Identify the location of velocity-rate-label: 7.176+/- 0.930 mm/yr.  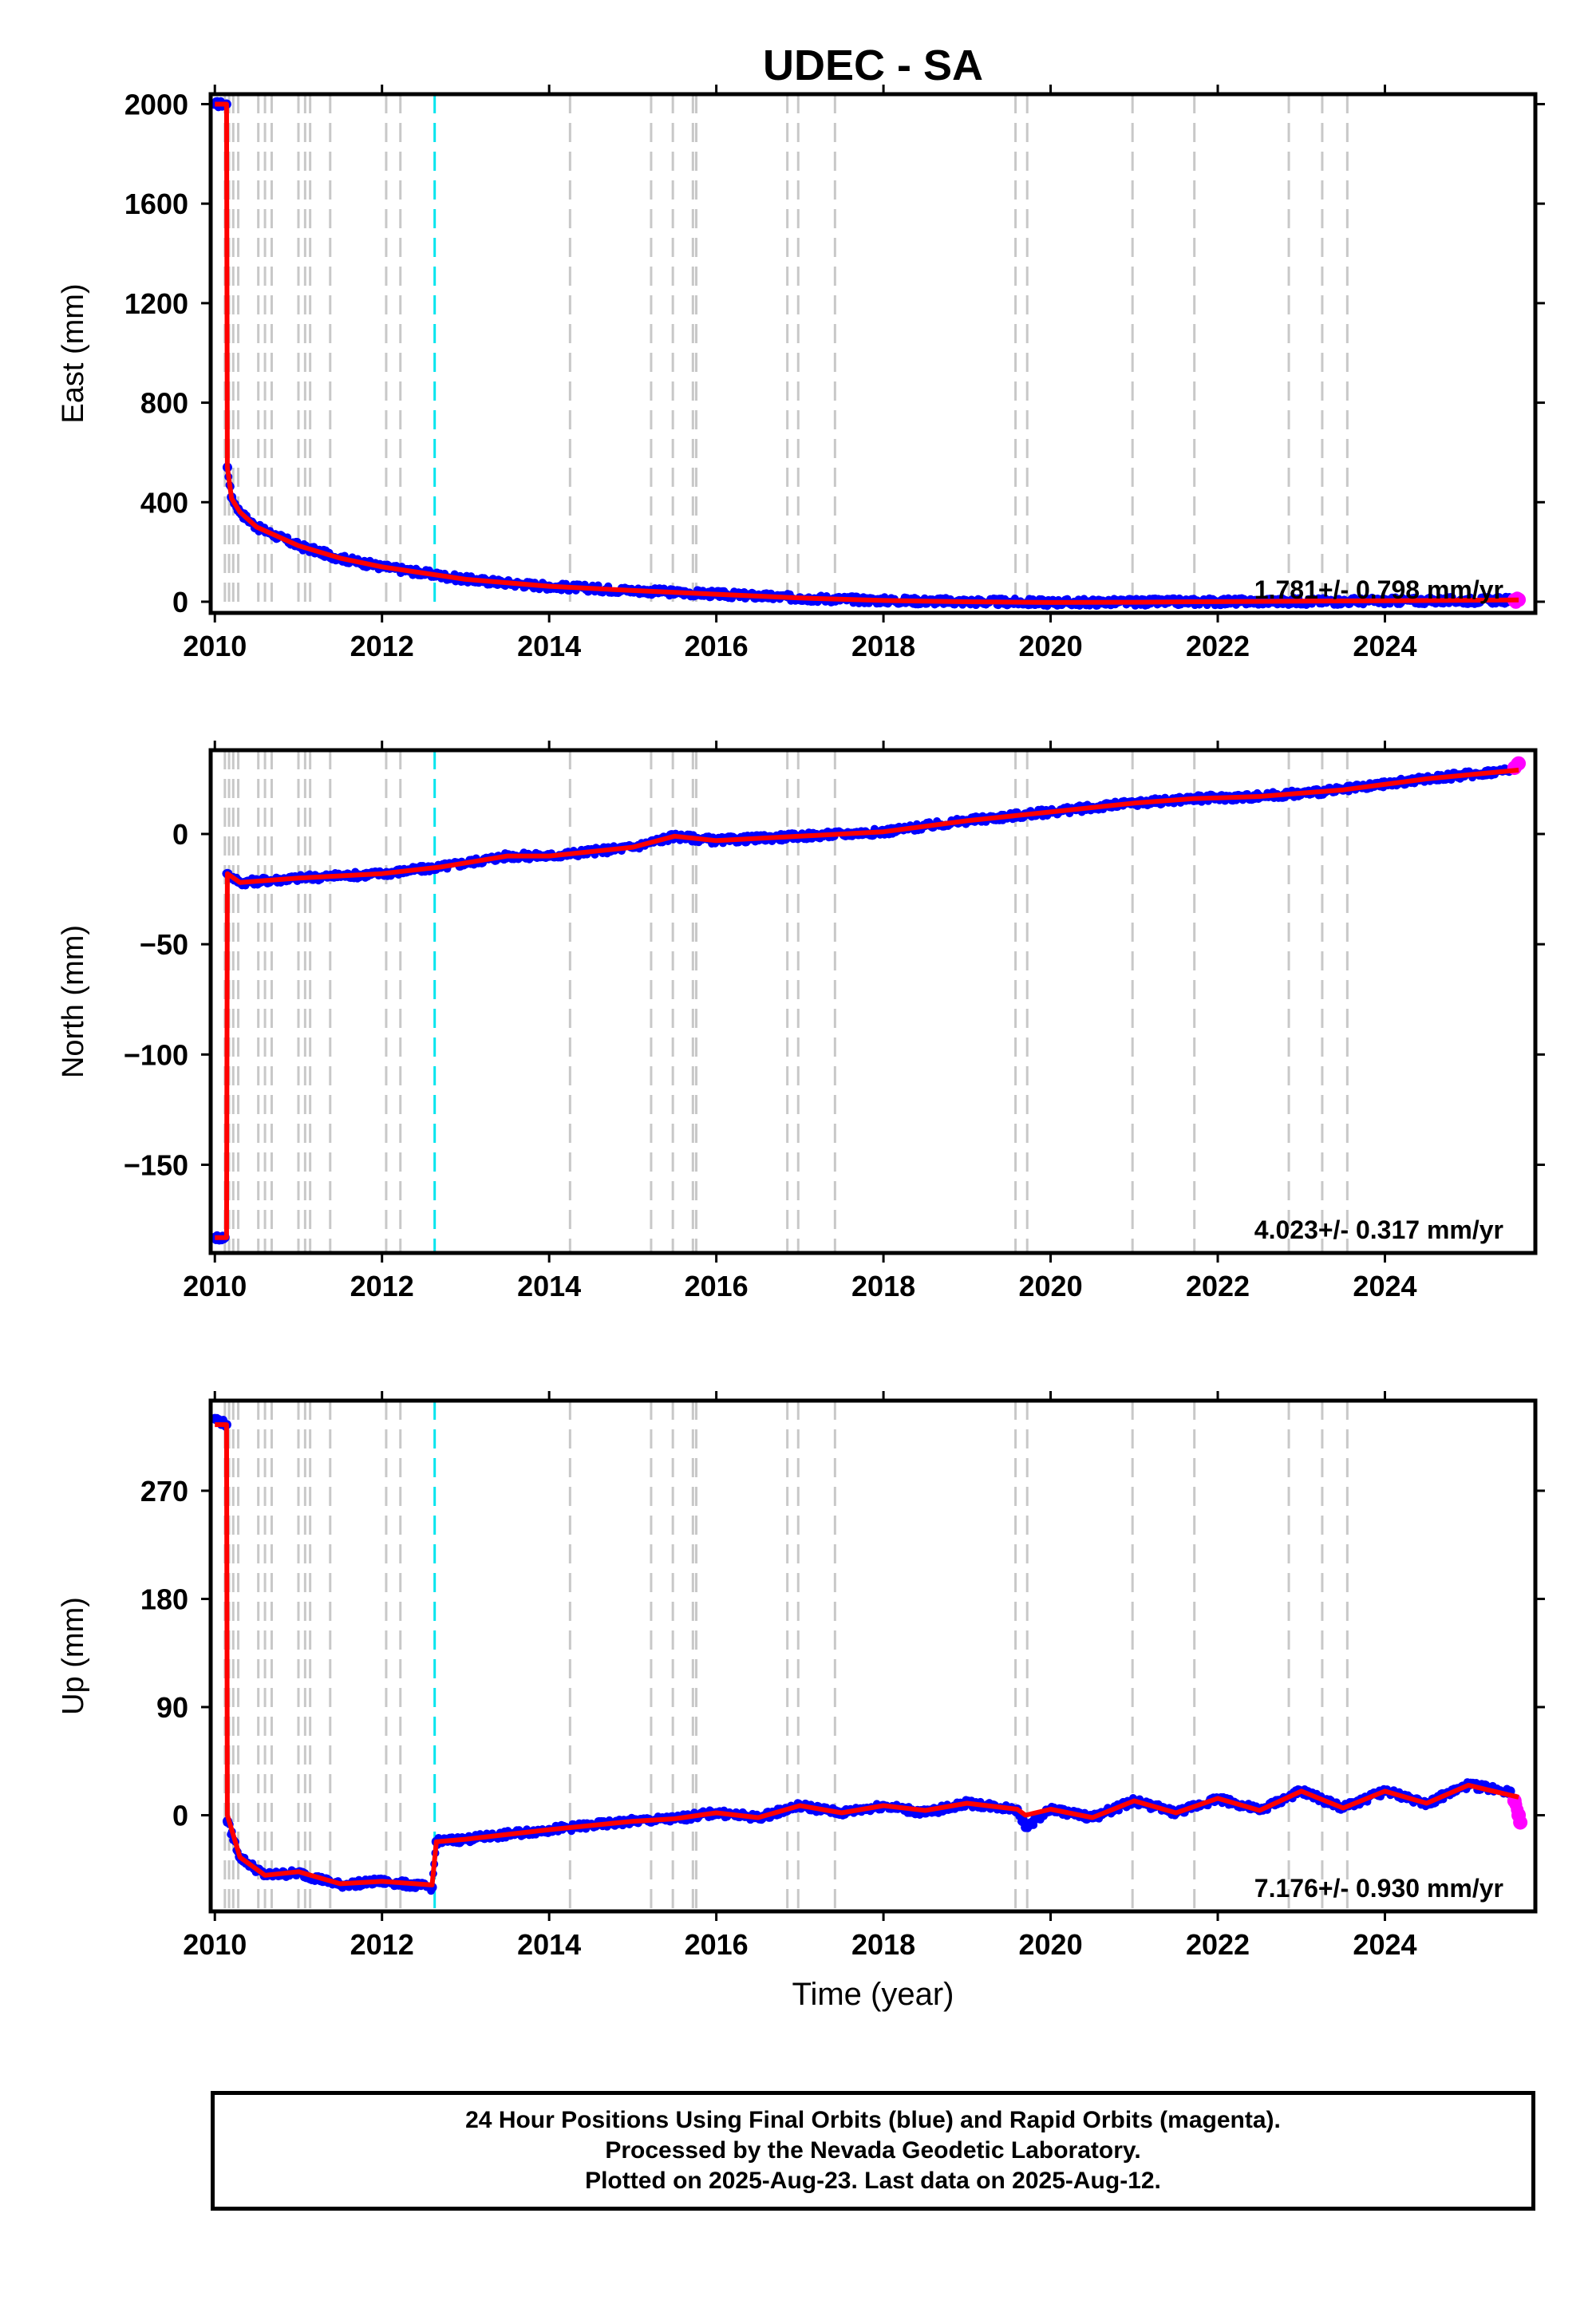
(1378, 1888).